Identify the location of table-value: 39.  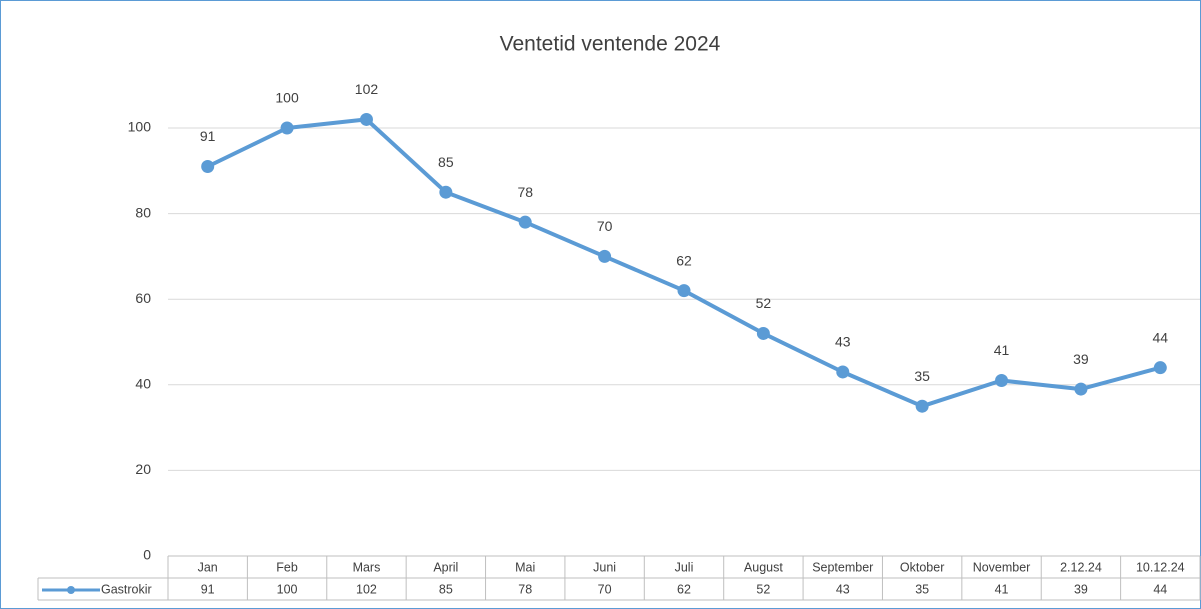
(1081, 589).